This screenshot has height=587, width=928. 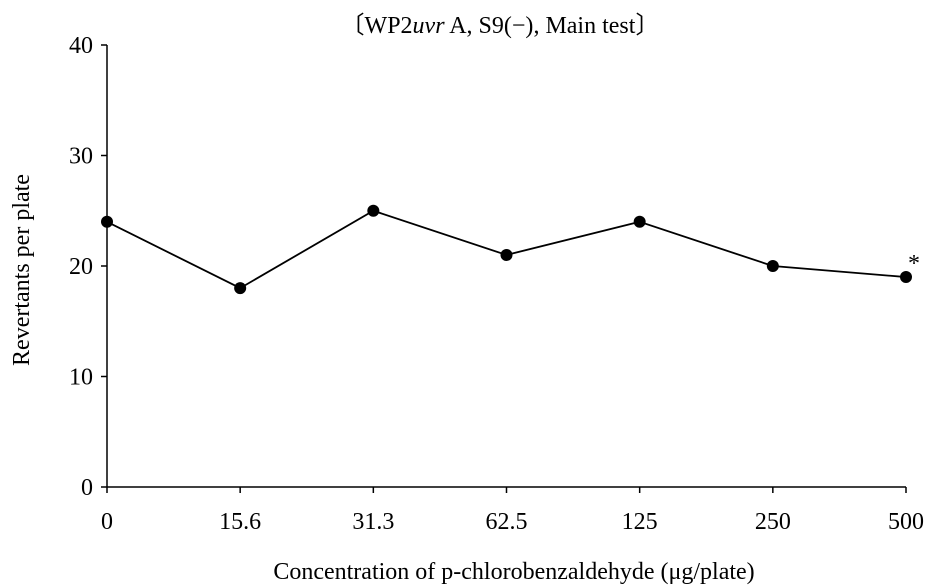 I want to click on y-tick-label: 0, so click(x=87, y=488).